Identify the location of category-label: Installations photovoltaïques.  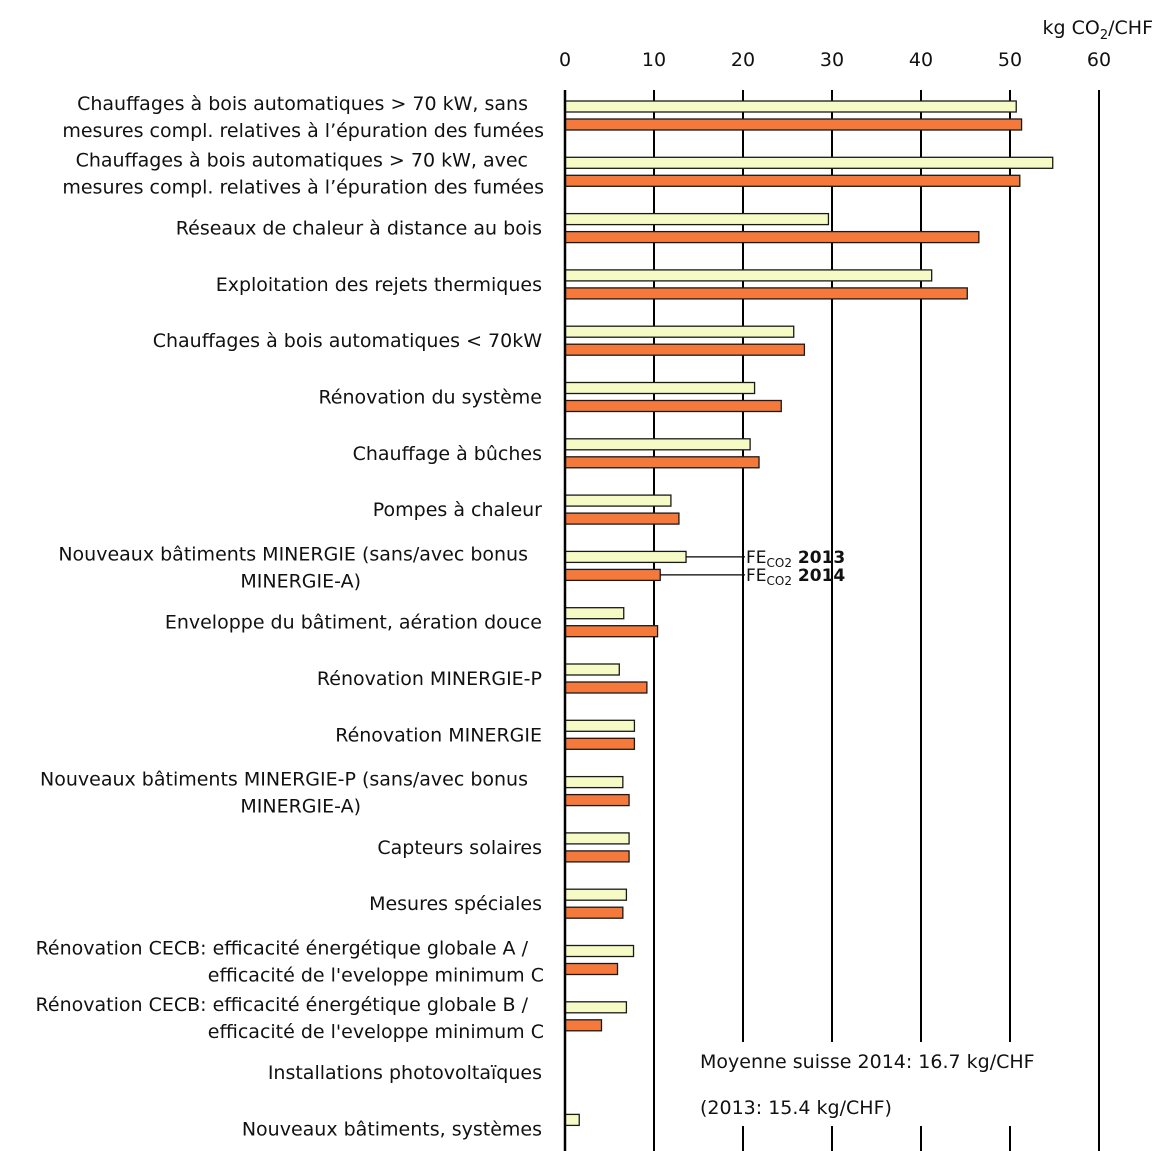
(405, 1073).